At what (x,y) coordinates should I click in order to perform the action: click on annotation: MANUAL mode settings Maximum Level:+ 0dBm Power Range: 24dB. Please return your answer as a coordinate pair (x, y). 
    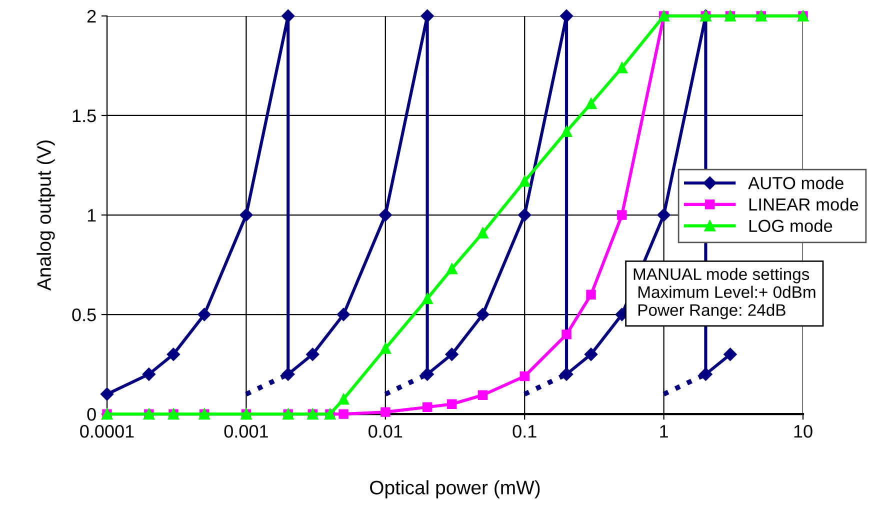
    Looking at the image, I should click on (725, 294).